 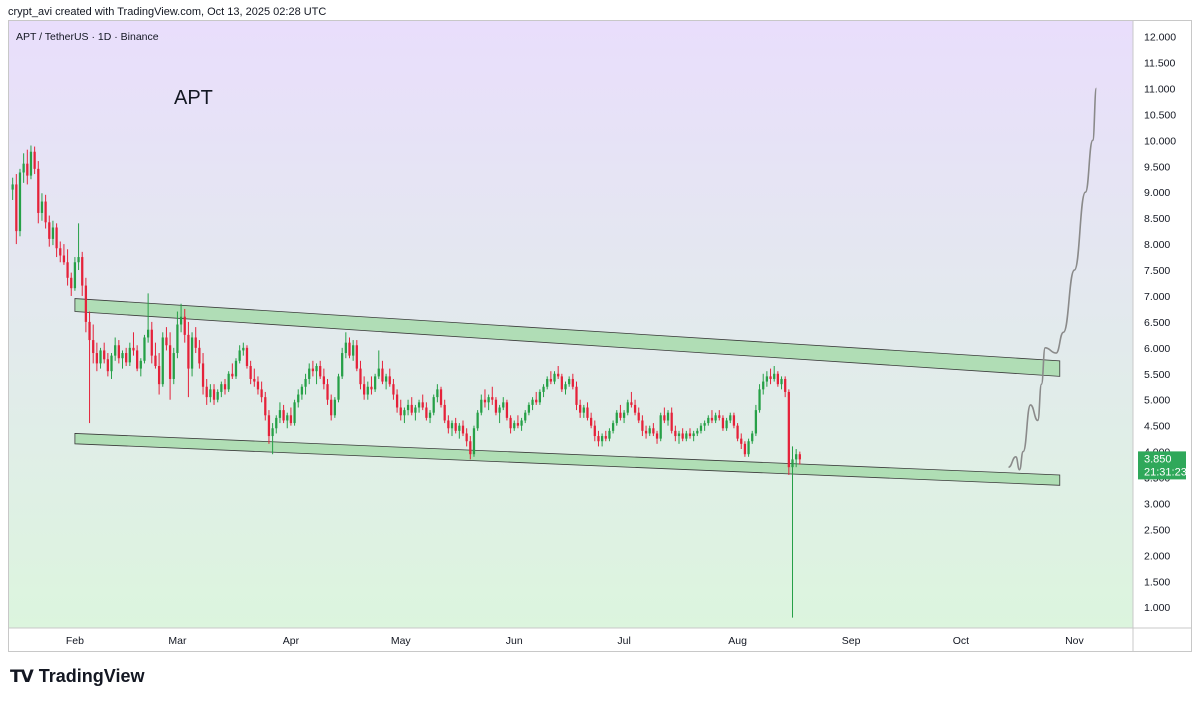 What do you see at coordinates (1157, 193) in the screenshot?
I see `y-tick-label: 9.000` at bounding box center [1157, 193].